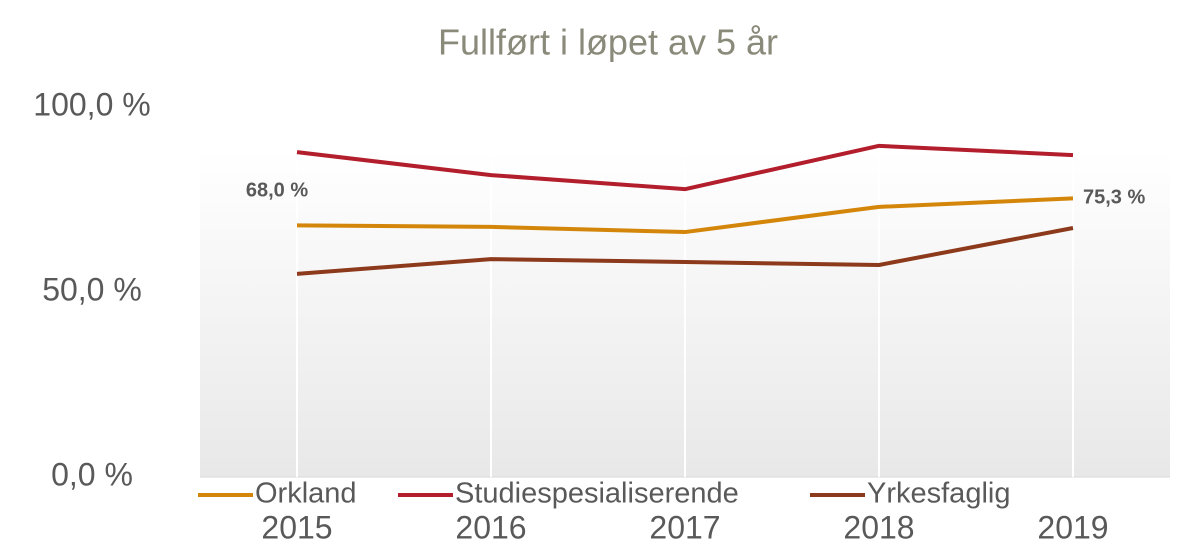 Image resolution: width=1189 pixels, height=551 pixels. What do you see at coordinates (490, 527) in the screenshot?
I see `x-tick-label: 2016` at bounding box center [490, 527].